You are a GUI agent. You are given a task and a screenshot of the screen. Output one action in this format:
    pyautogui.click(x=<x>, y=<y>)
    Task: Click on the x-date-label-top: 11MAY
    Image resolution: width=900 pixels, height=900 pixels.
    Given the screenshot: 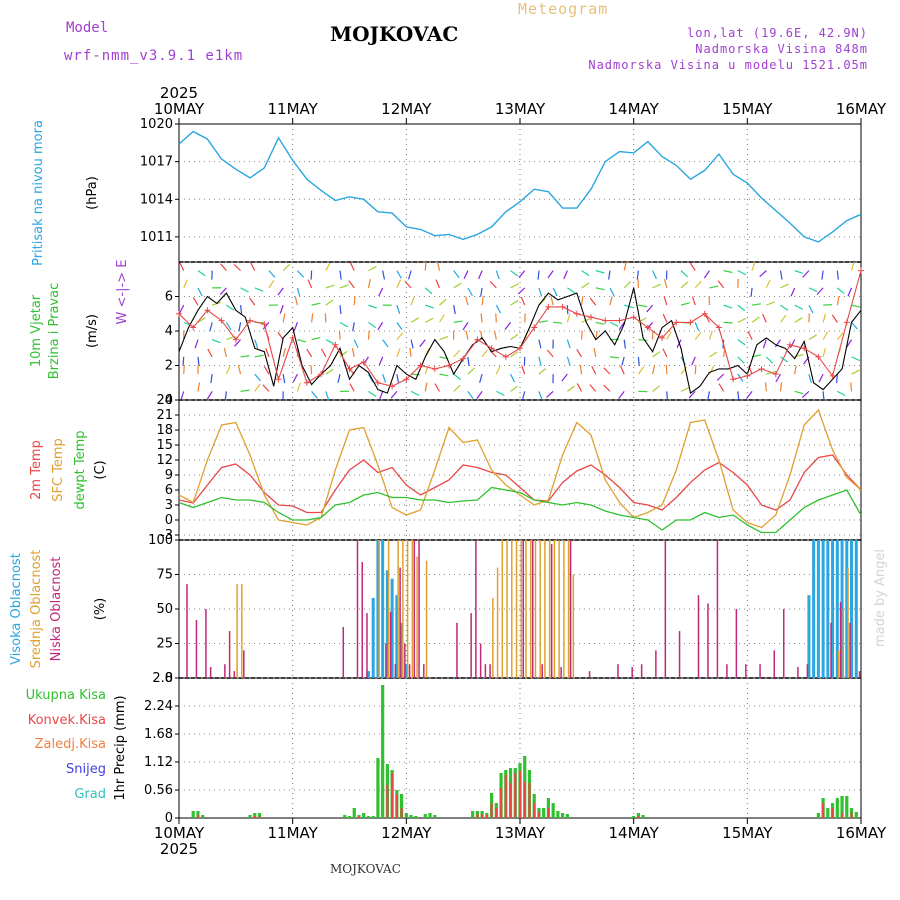 What is the action you would take?
    pyautogui.click(x=293, y=109)
    